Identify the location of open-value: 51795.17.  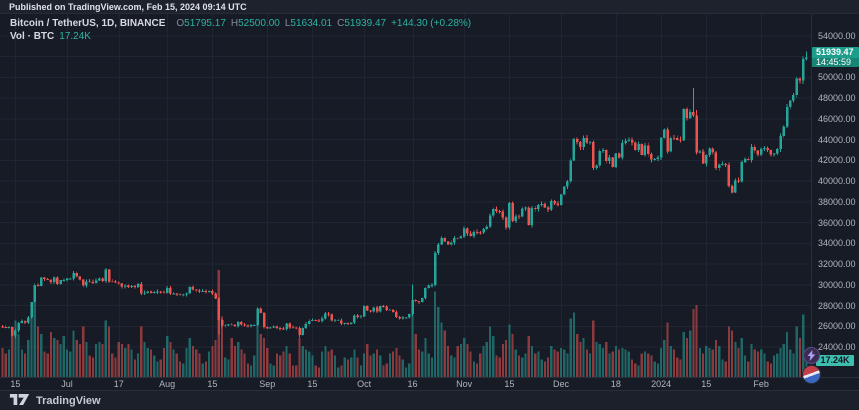
(205, 23).